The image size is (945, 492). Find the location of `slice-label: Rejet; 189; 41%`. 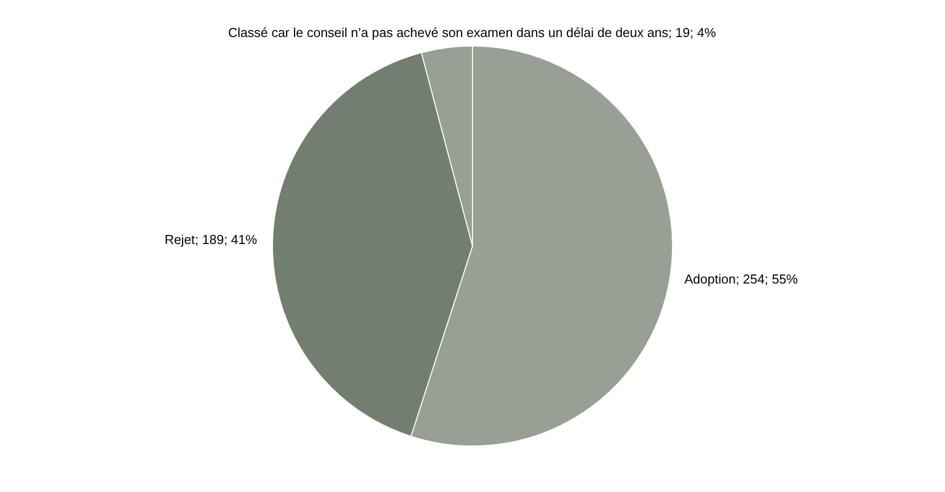

slice-label: Rejet; 189; 41% is located at coordinates (211, 240).